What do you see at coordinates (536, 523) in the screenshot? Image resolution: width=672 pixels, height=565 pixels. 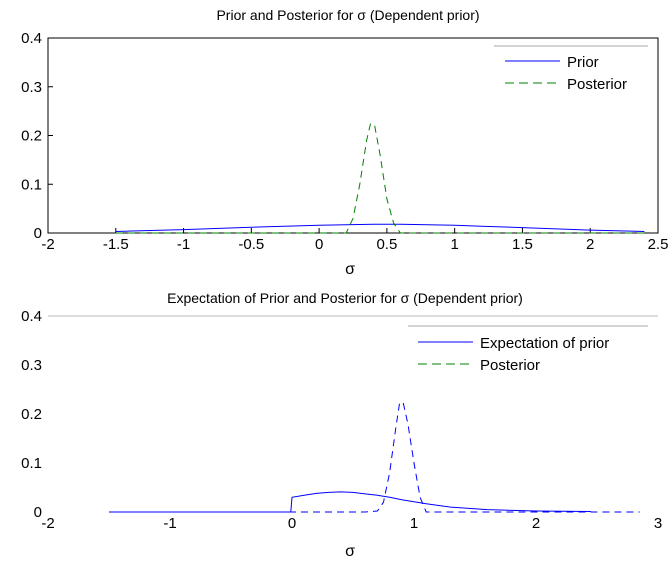 I see `bottom-x-tick-label: 2` at bounding box center [536, 523].